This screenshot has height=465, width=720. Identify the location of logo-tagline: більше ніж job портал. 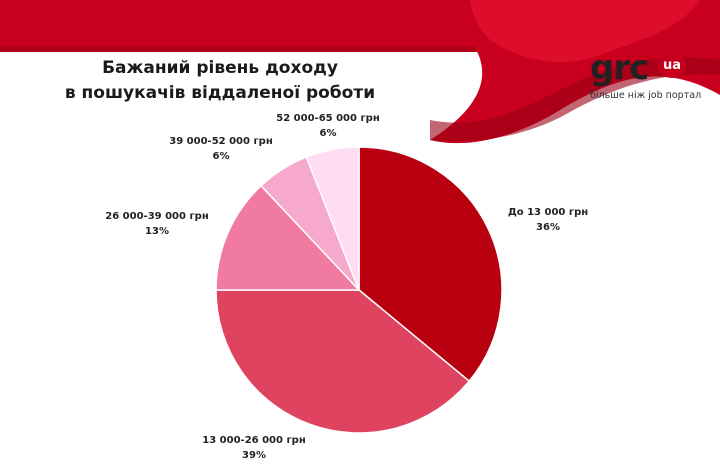
(646, 95).